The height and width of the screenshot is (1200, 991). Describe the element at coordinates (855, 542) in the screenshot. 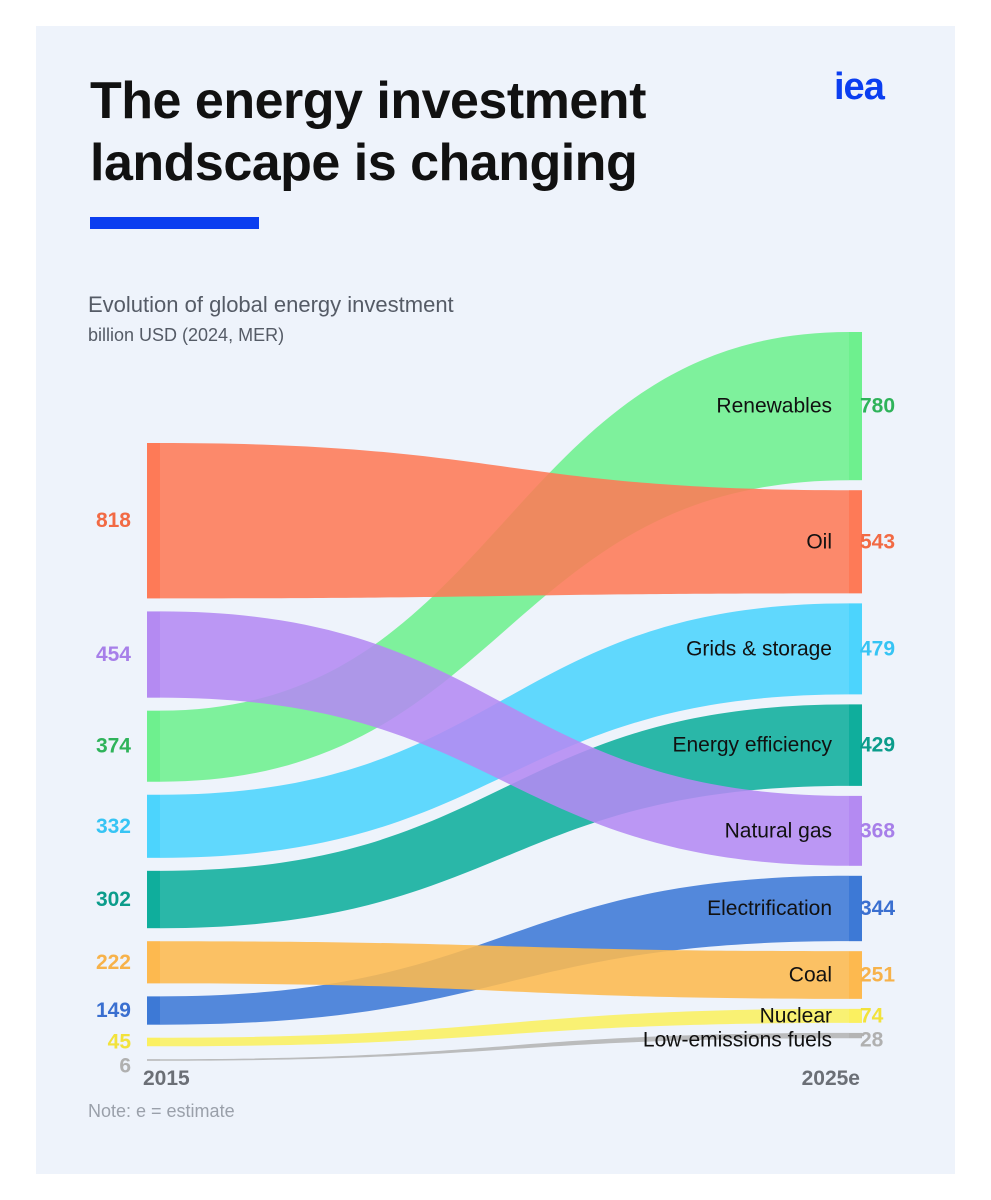

I see `bar-2025-oil` at that location.